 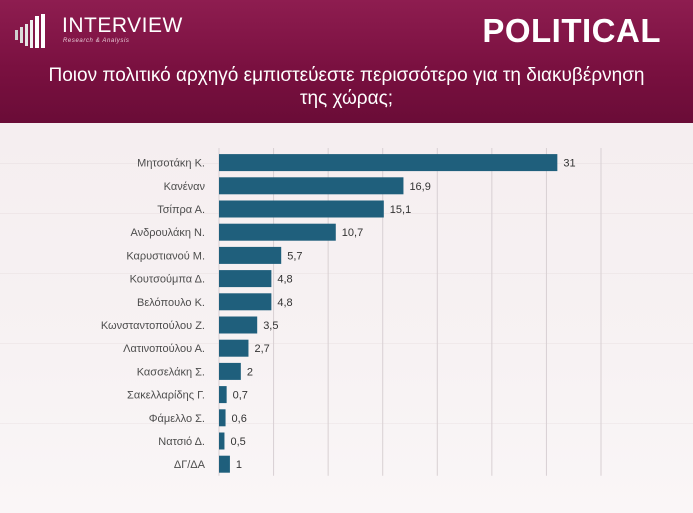 What do you see at coordinates (164, 349) in the screenshot?
I see `category-label: Λατινοπούλου Α.` at bounding box center [164, 349].